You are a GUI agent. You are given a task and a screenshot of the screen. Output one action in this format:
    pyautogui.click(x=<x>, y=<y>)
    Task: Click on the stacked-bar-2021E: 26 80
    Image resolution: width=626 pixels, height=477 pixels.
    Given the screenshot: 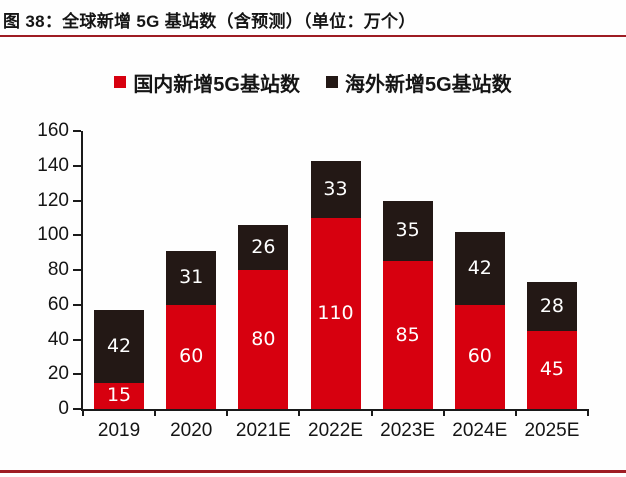 What is the action you would take?
    pyautogui.click(x=263, y=316)
    